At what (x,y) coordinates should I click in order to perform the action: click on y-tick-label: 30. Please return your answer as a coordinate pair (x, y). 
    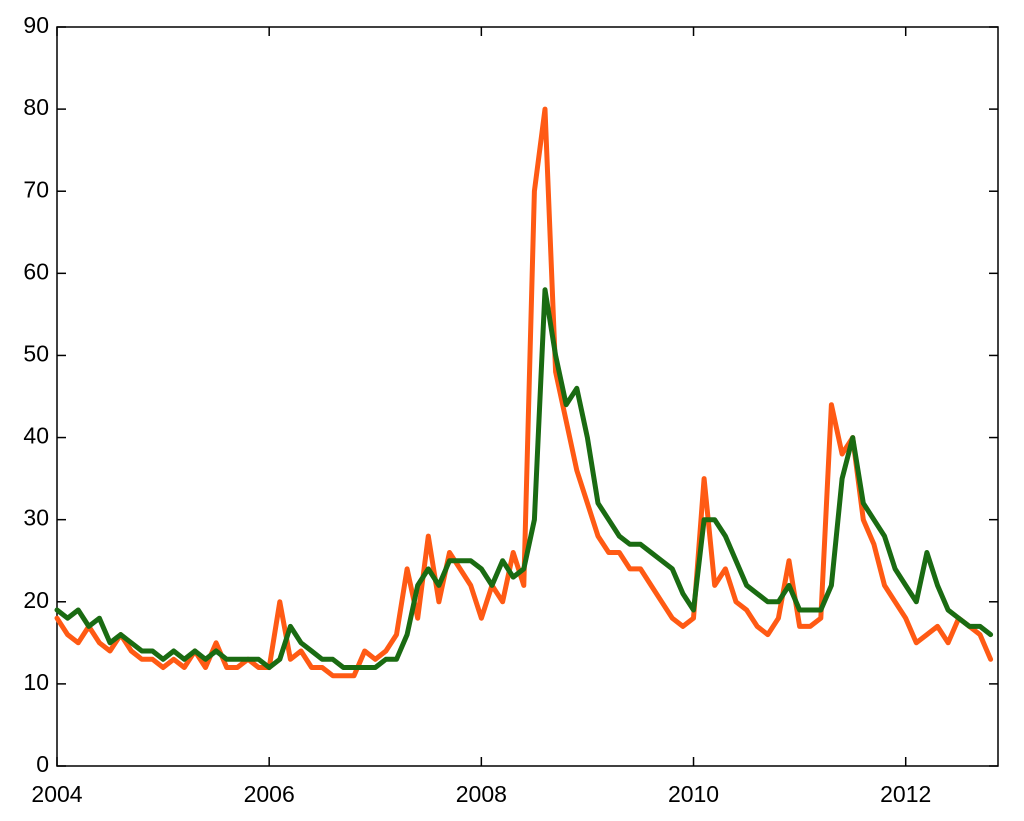
    Looking at the image, I should click on (36, 518).